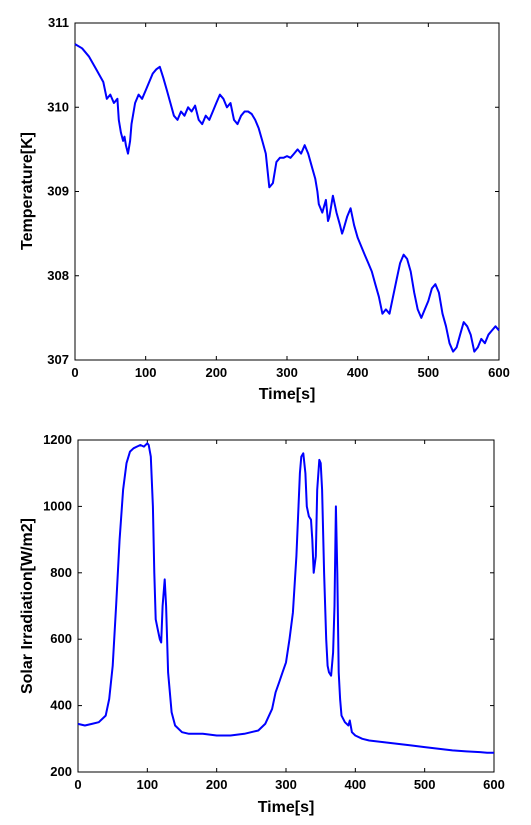 The height and width of the screenshot is (825, 531). I want to click on y-tick-label: 200, so click(61, 771).